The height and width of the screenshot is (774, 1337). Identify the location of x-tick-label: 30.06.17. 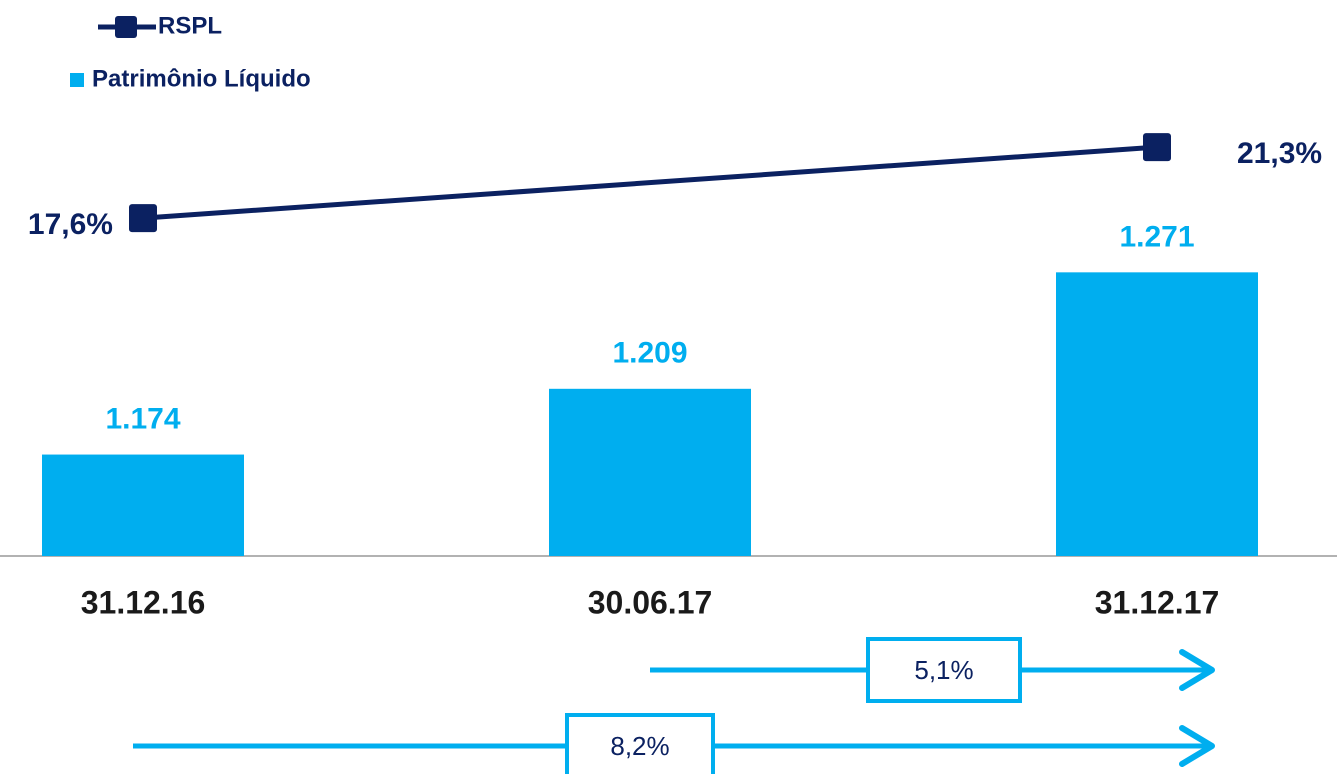
(650, 602).